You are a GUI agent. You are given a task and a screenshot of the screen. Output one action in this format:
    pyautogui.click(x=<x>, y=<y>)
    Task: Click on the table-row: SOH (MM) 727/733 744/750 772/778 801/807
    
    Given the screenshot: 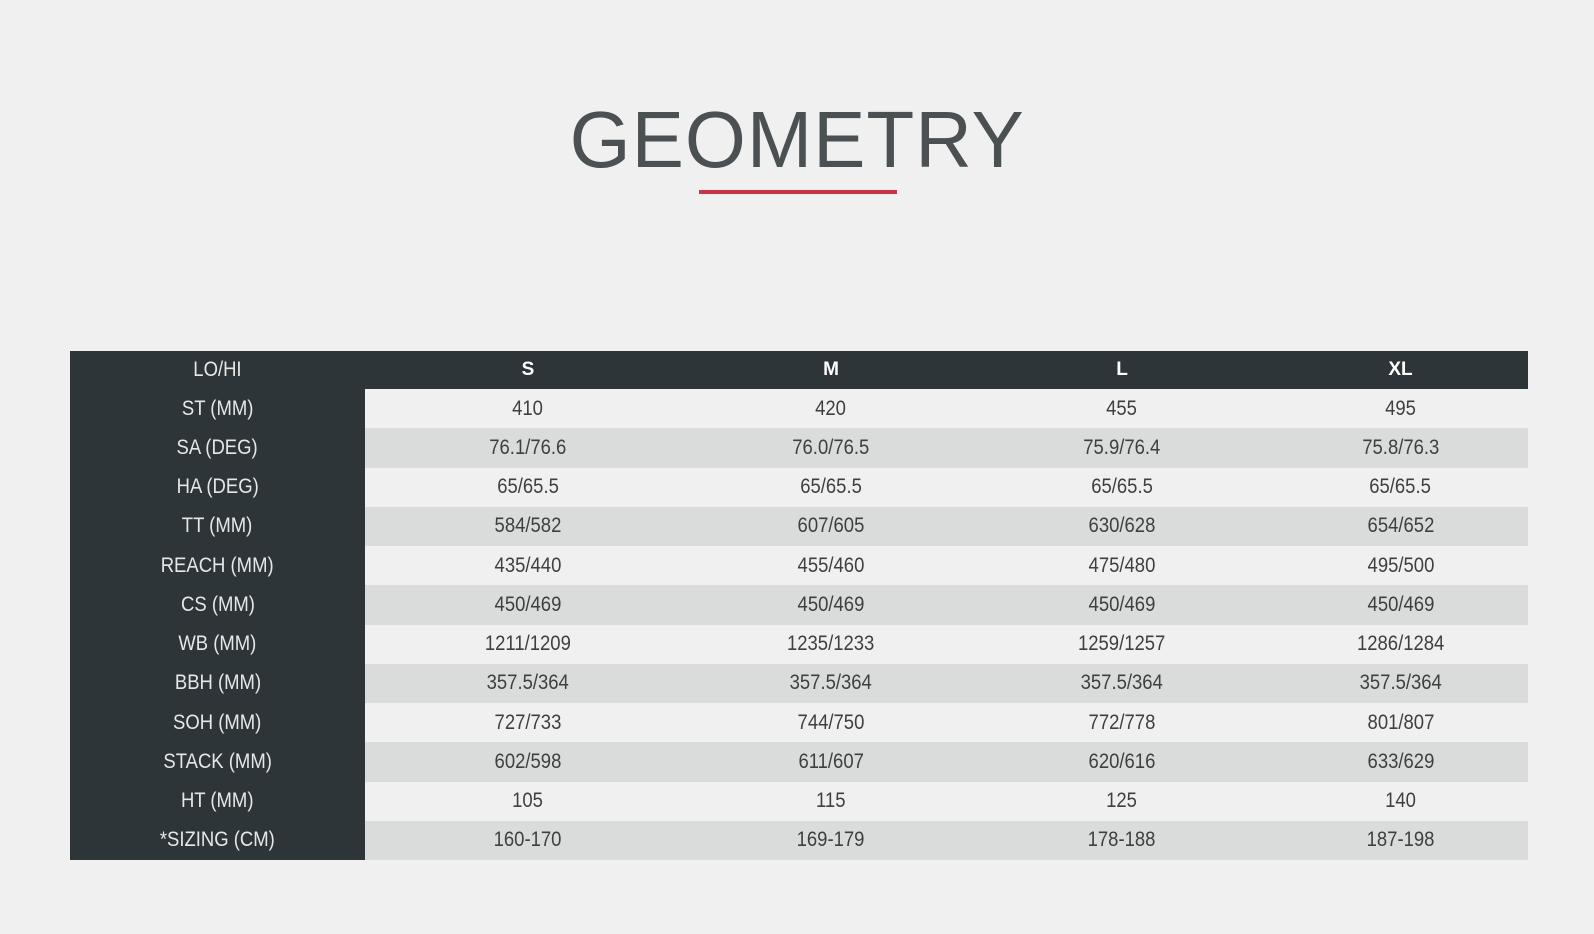 What is the action you would take?
    pyautogui.click(x=799, y=723)
    